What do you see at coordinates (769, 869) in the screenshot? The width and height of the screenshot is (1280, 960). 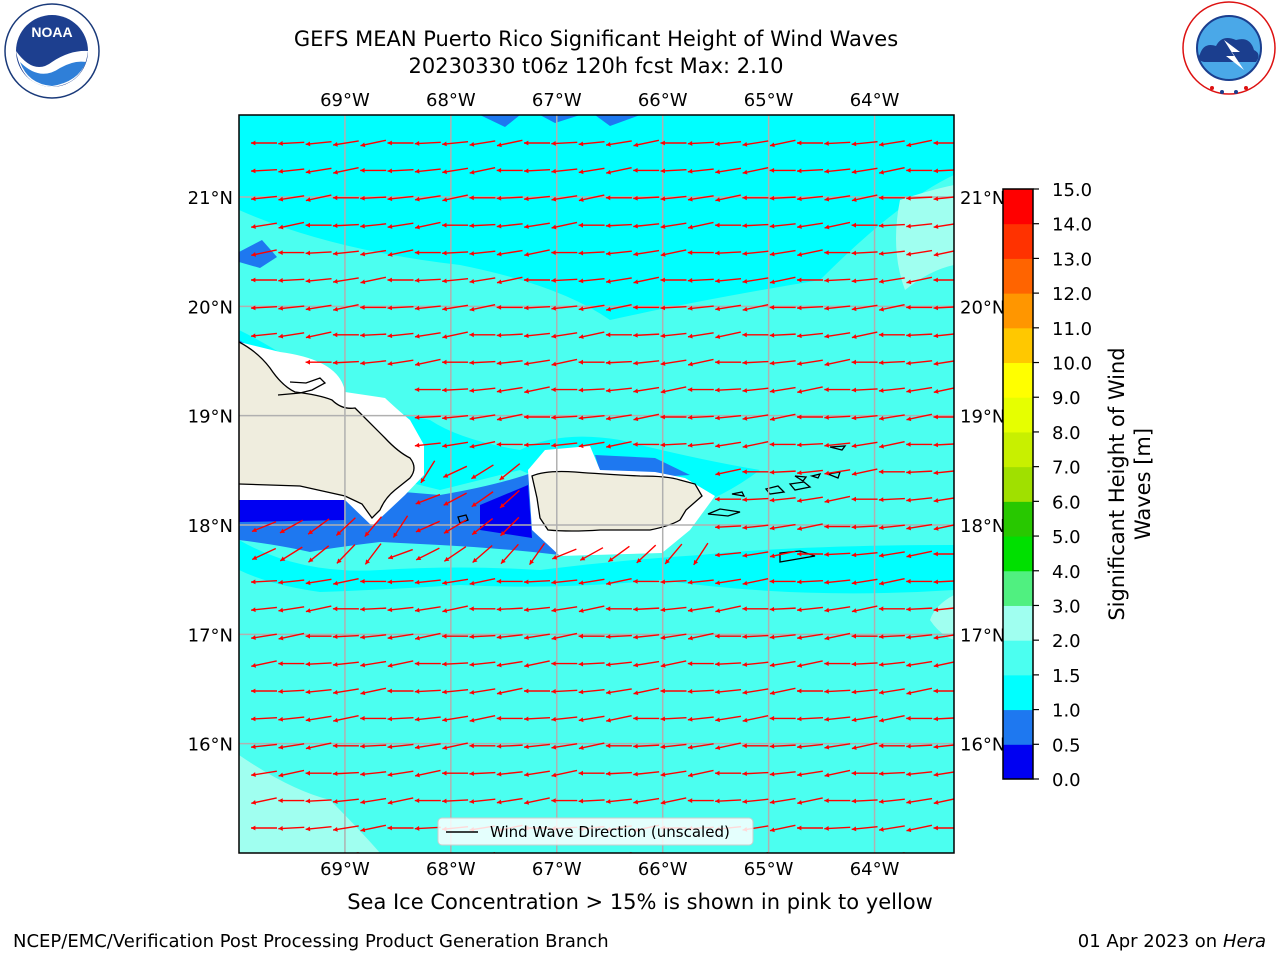 I see `lon-tick-label-bottom: 65°W` at bounding box center [769, 869].